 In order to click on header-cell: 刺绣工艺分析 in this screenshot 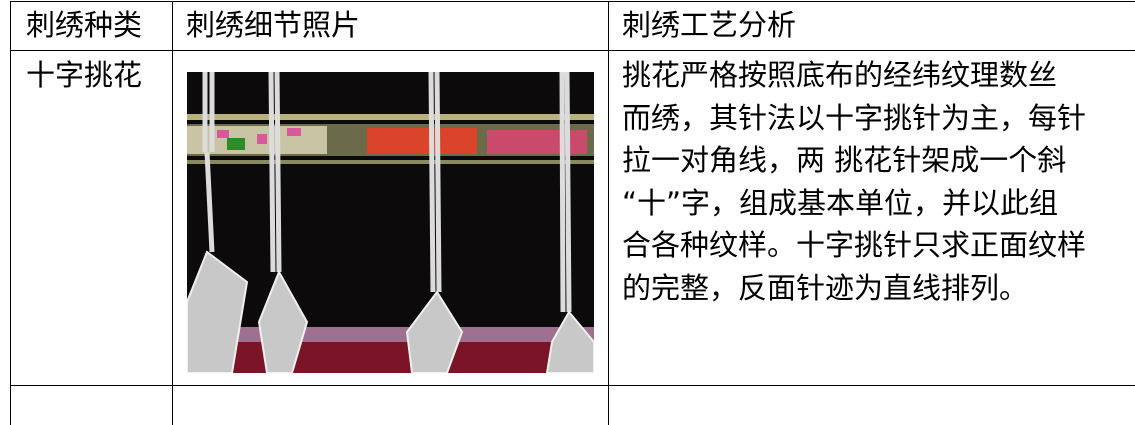, I will do `click(709, 25)`.